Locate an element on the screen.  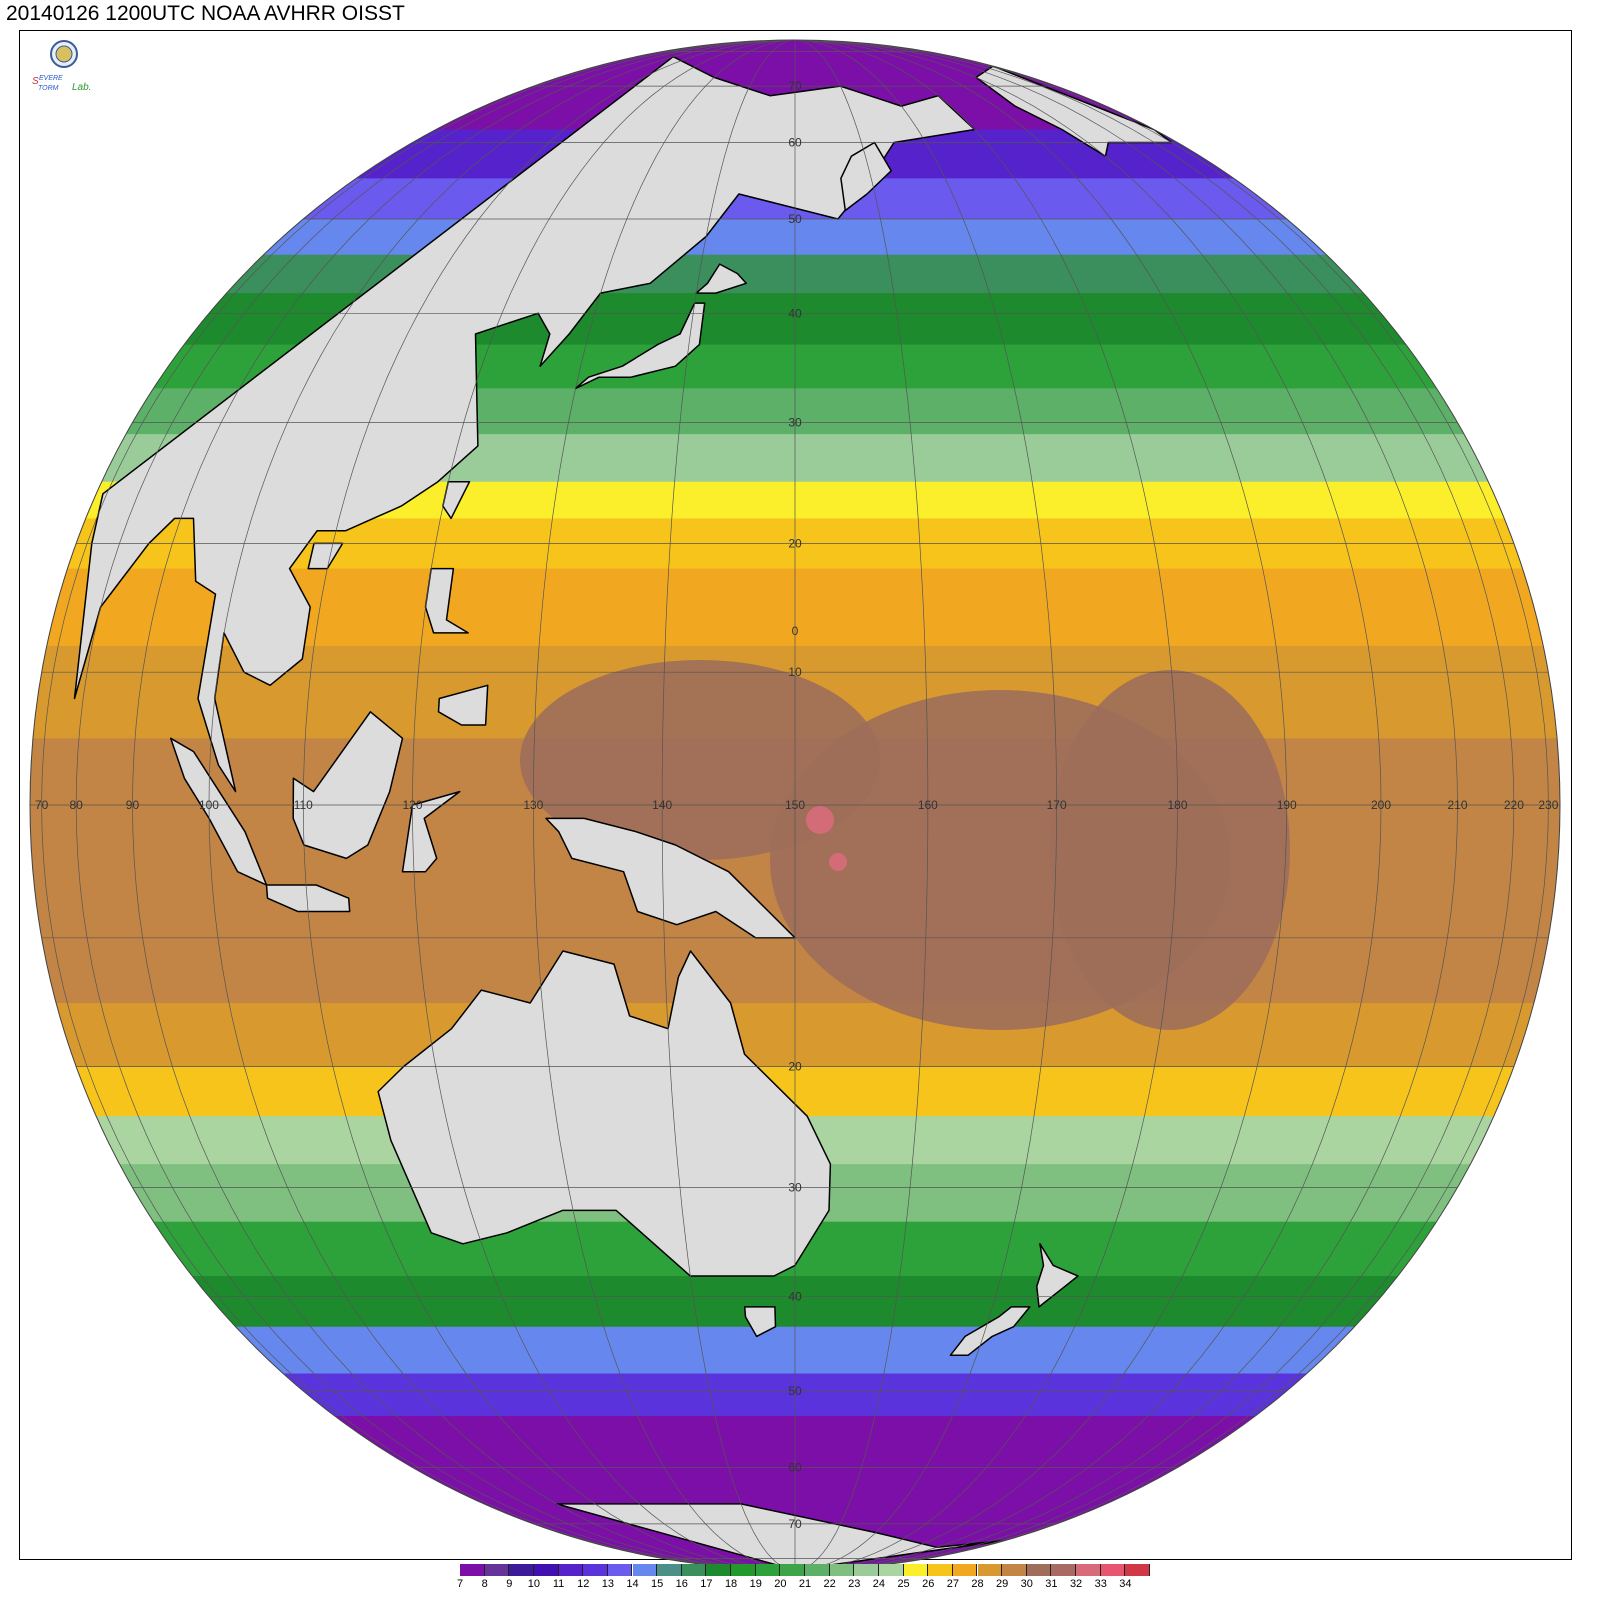
lat-label-s30: 30 is located at coordinates (795, 1188).